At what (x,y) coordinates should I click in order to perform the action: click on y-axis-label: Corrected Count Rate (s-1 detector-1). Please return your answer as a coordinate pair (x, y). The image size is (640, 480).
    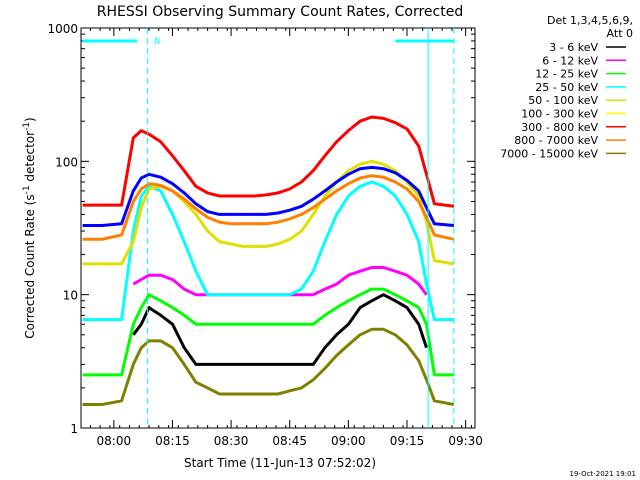
    Looking at the image, I should click on (29, 227).